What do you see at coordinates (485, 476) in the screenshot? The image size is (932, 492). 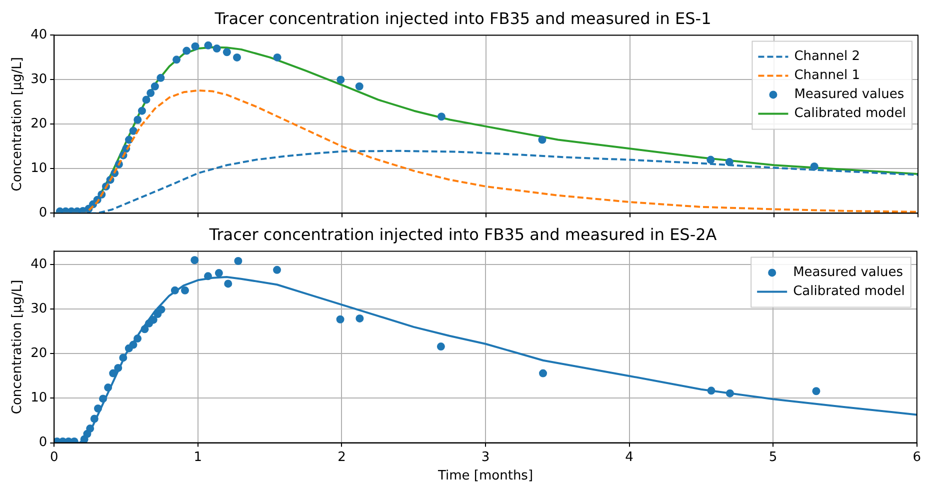 I see `x-axis-title: Time [months]` at bounding box center [485, 476].